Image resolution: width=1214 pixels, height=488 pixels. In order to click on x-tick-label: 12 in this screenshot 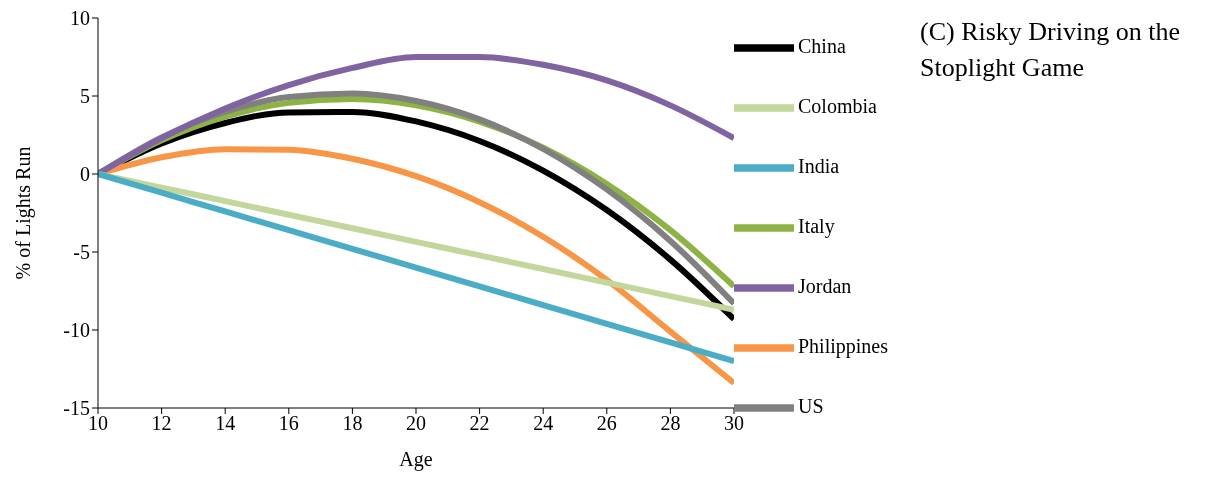, I will do `click(161, 423)`.